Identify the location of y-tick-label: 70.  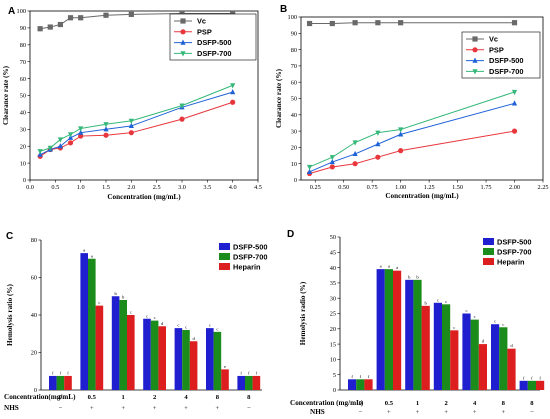
(294, 66).